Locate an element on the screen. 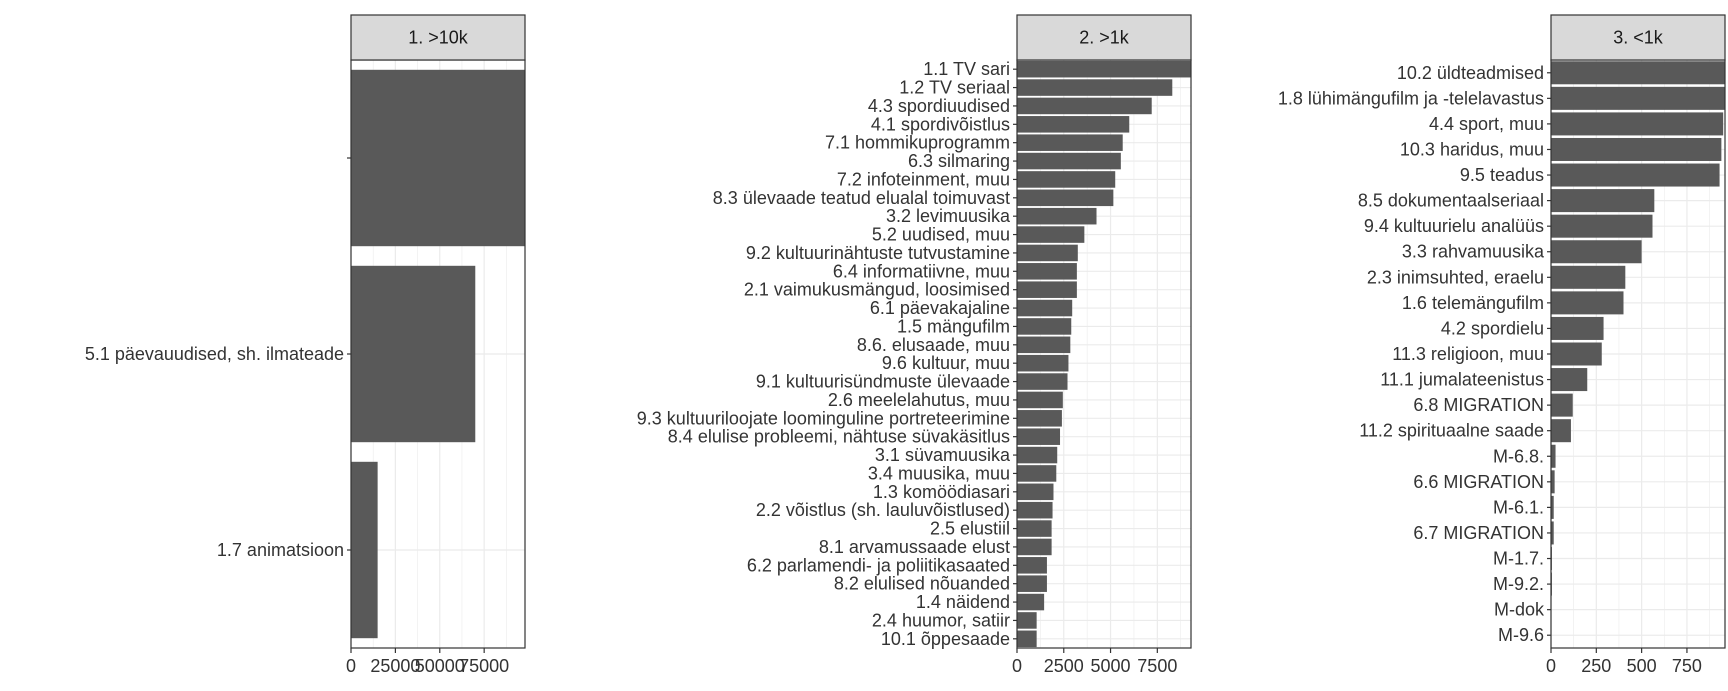  y-tick-label: 6.1 päevakajaline is located at coordinates (940, 308).